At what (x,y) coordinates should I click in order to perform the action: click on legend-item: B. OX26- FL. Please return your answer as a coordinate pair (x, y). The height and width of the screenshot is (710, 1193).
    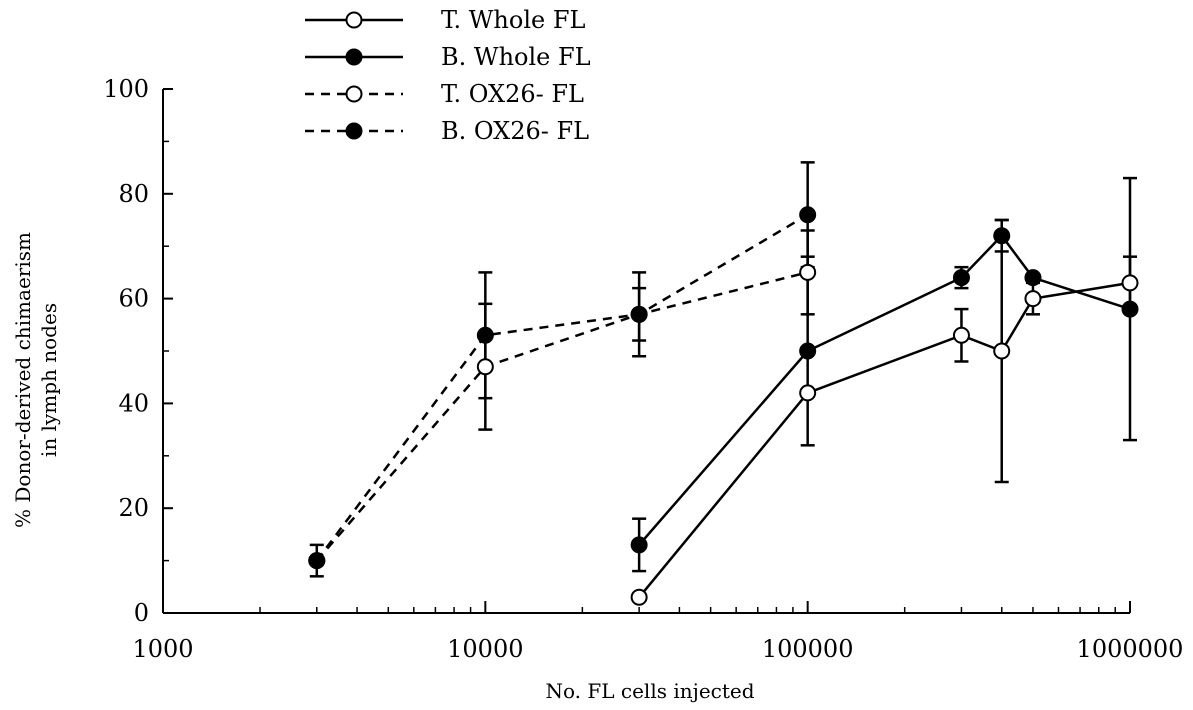
    Looking at the image, I should click on (447, 131).